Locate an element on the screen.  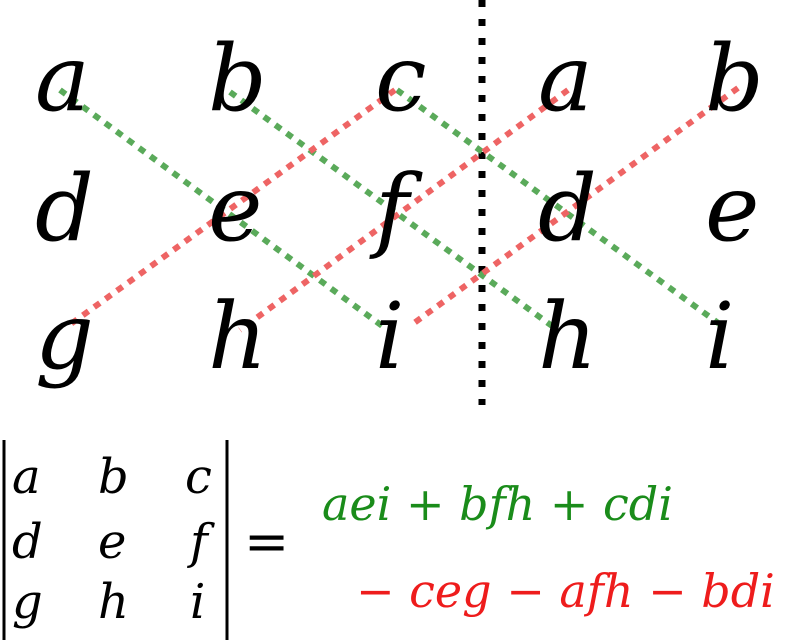
grid-r0-c0: a is located at coordinates (62, 78).